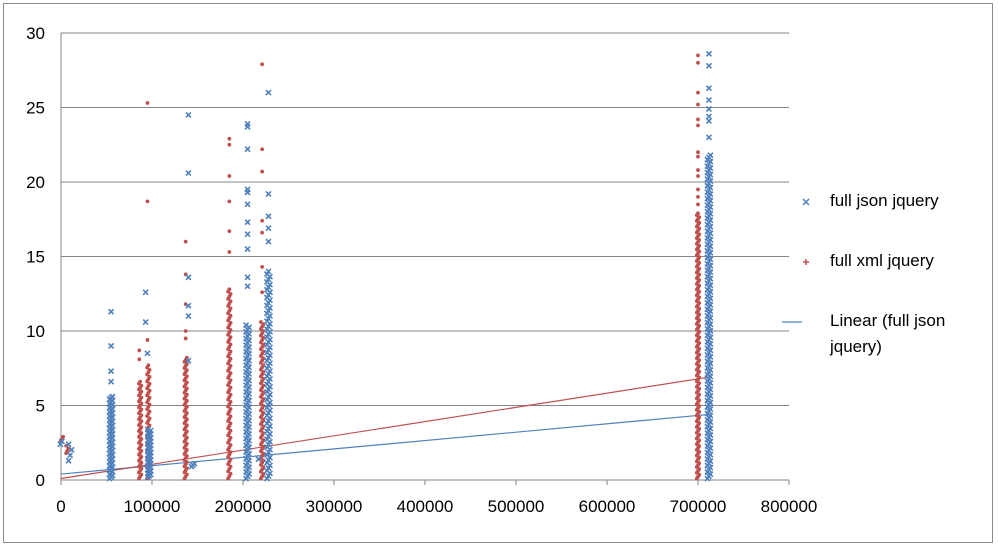 This screenshot has height=549, width=998. What do you see at coordinates (891, 276) in the screenshot?
I see `legend-item-xml: full xml jquery` at bounding box center [891, 276].